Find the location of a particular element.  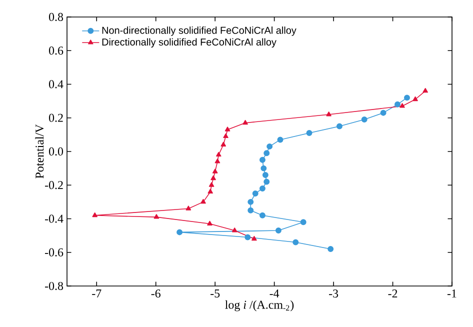

x-tick-label: -5 is located at coordinates (215, 294).